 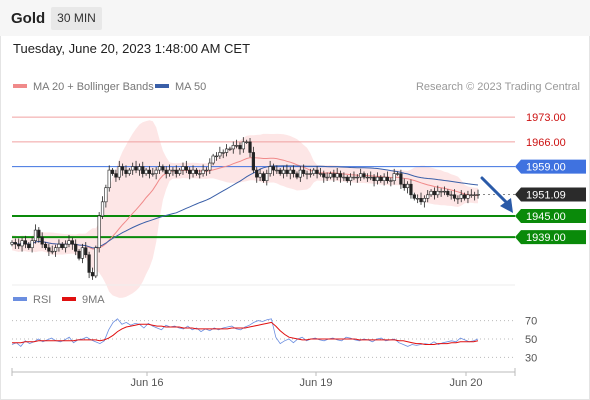 I want to click on level-label-resistance: 1966.00, so click(x=546, y=143).